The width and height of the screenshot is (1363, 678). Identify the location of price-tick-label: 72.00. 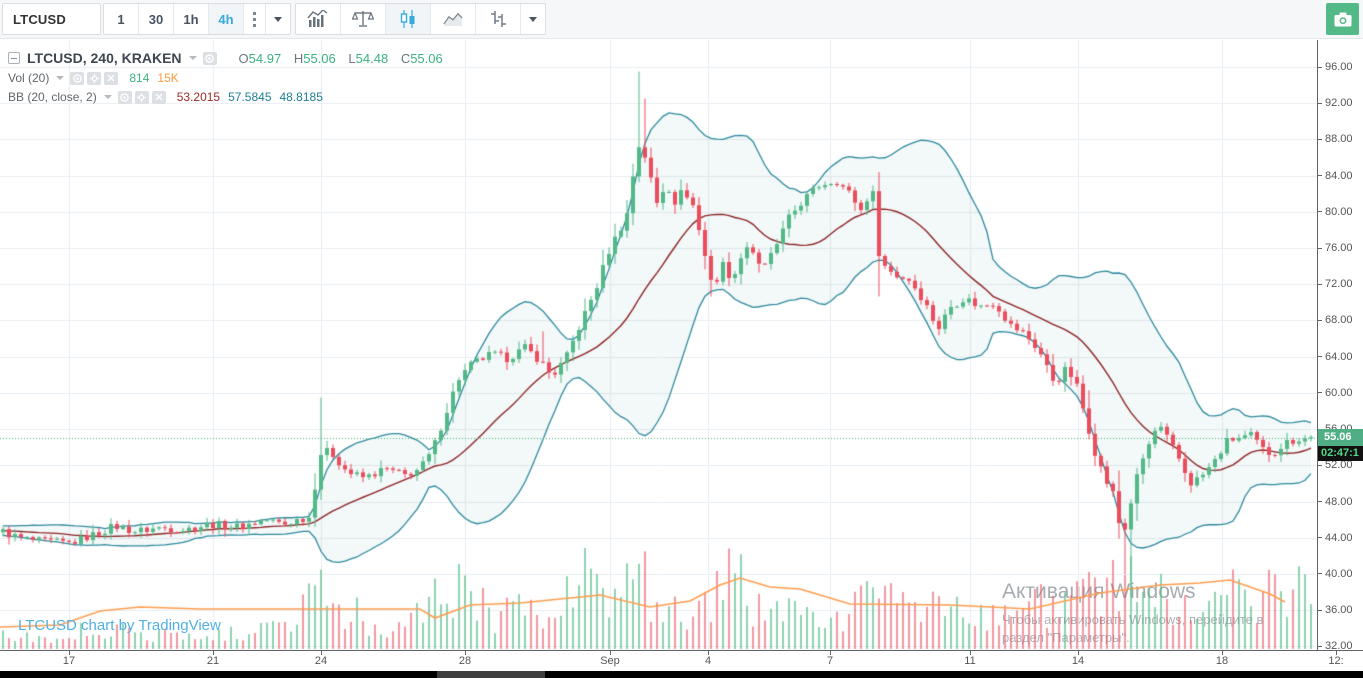
(1339, 284).